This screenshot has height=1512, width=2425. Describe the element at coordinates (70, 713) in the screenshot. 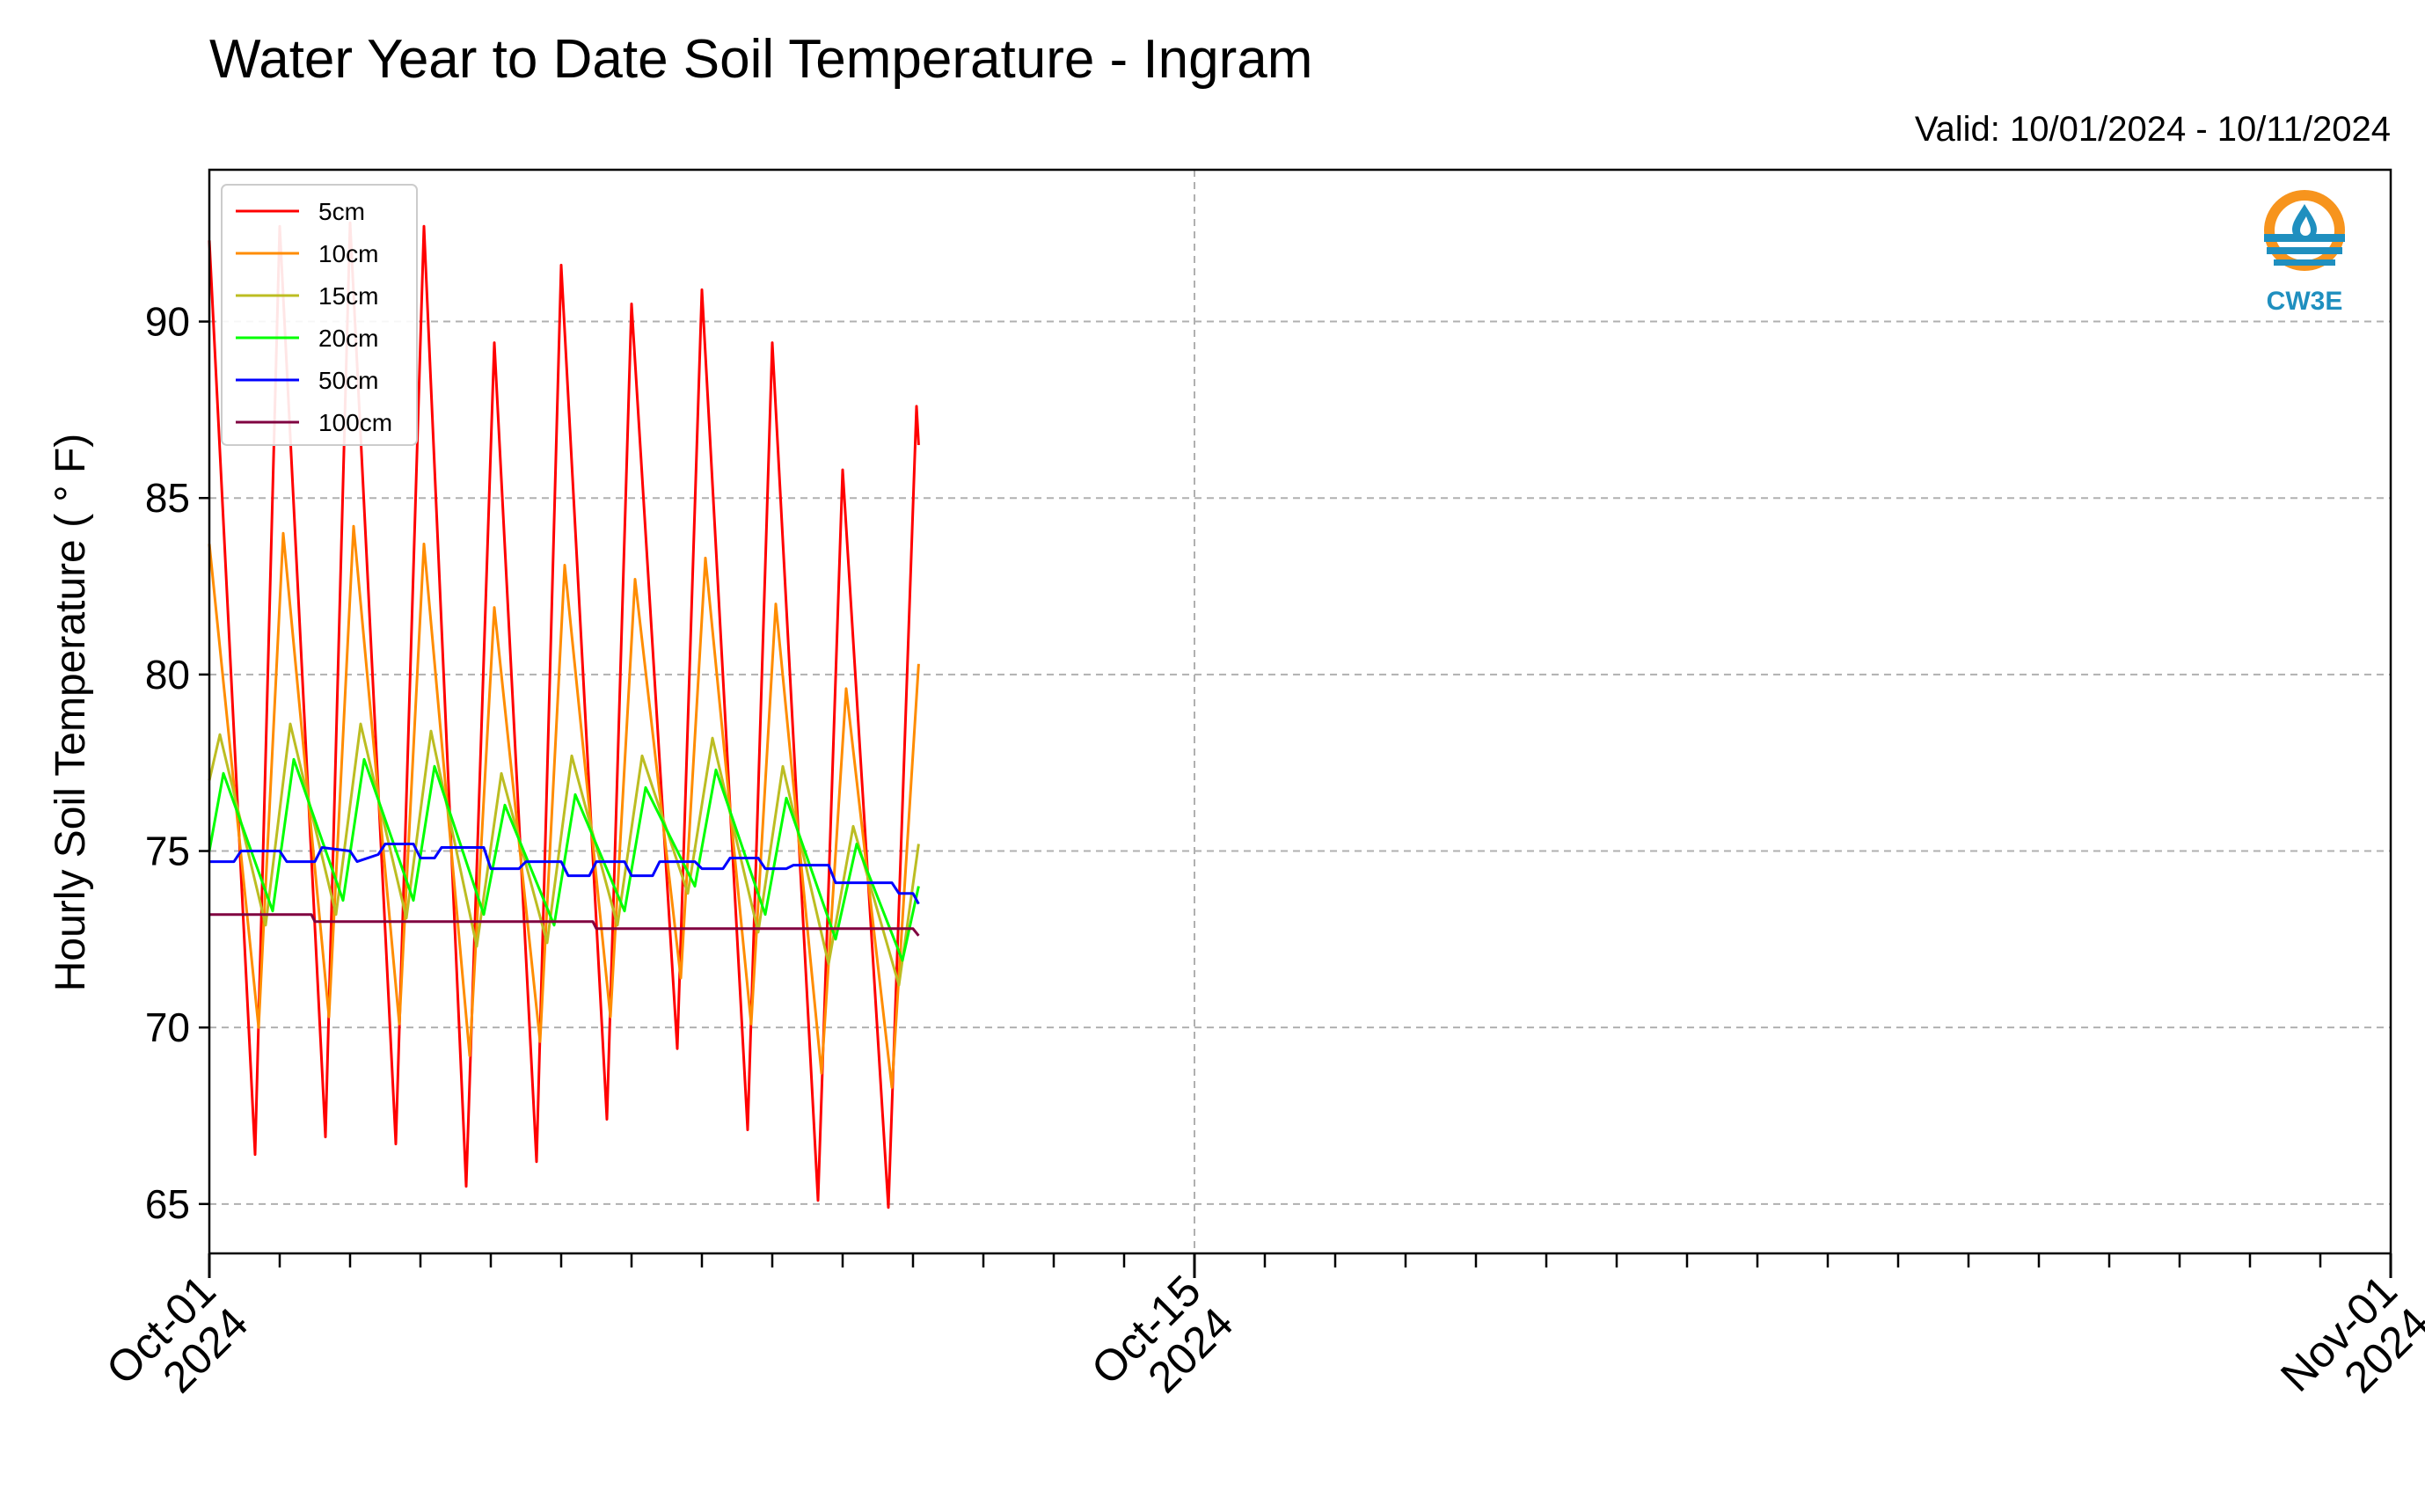

I see `y-axis-label: Hourly Soil Temperature ( ° F)` at that location.